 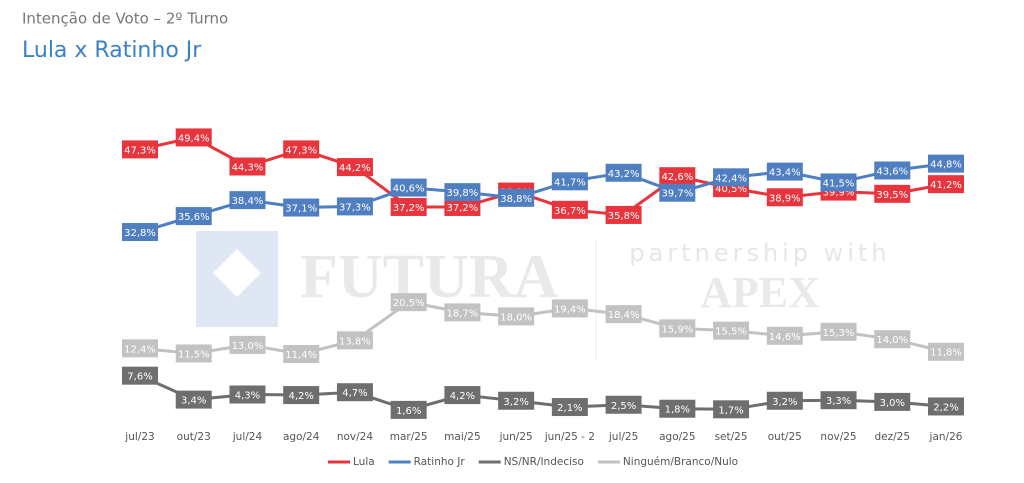 I want to click on value-label: 19,4%, so click(x=570, y=309).